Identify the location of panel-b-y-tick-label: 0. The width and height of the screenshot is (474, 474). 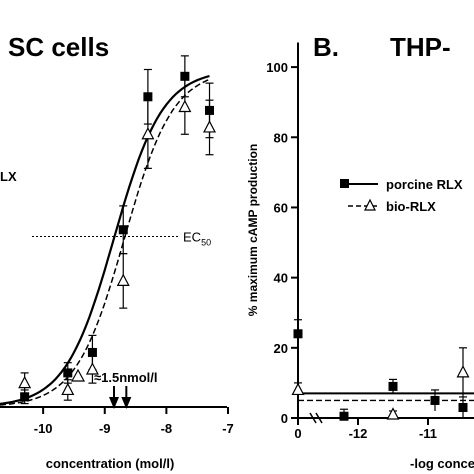
(284, 418).